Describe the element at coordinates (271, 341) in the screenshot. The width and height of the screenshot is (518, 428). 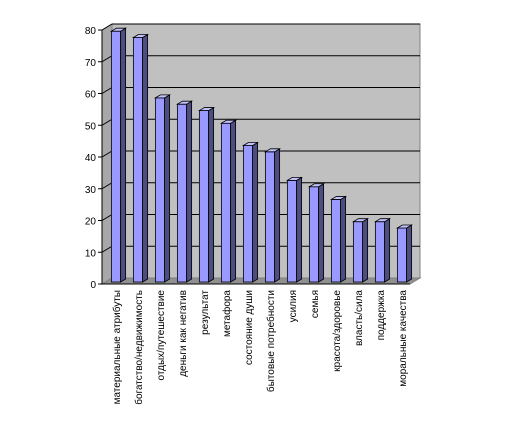
I see `category-label: бытовые потребности` at that location.